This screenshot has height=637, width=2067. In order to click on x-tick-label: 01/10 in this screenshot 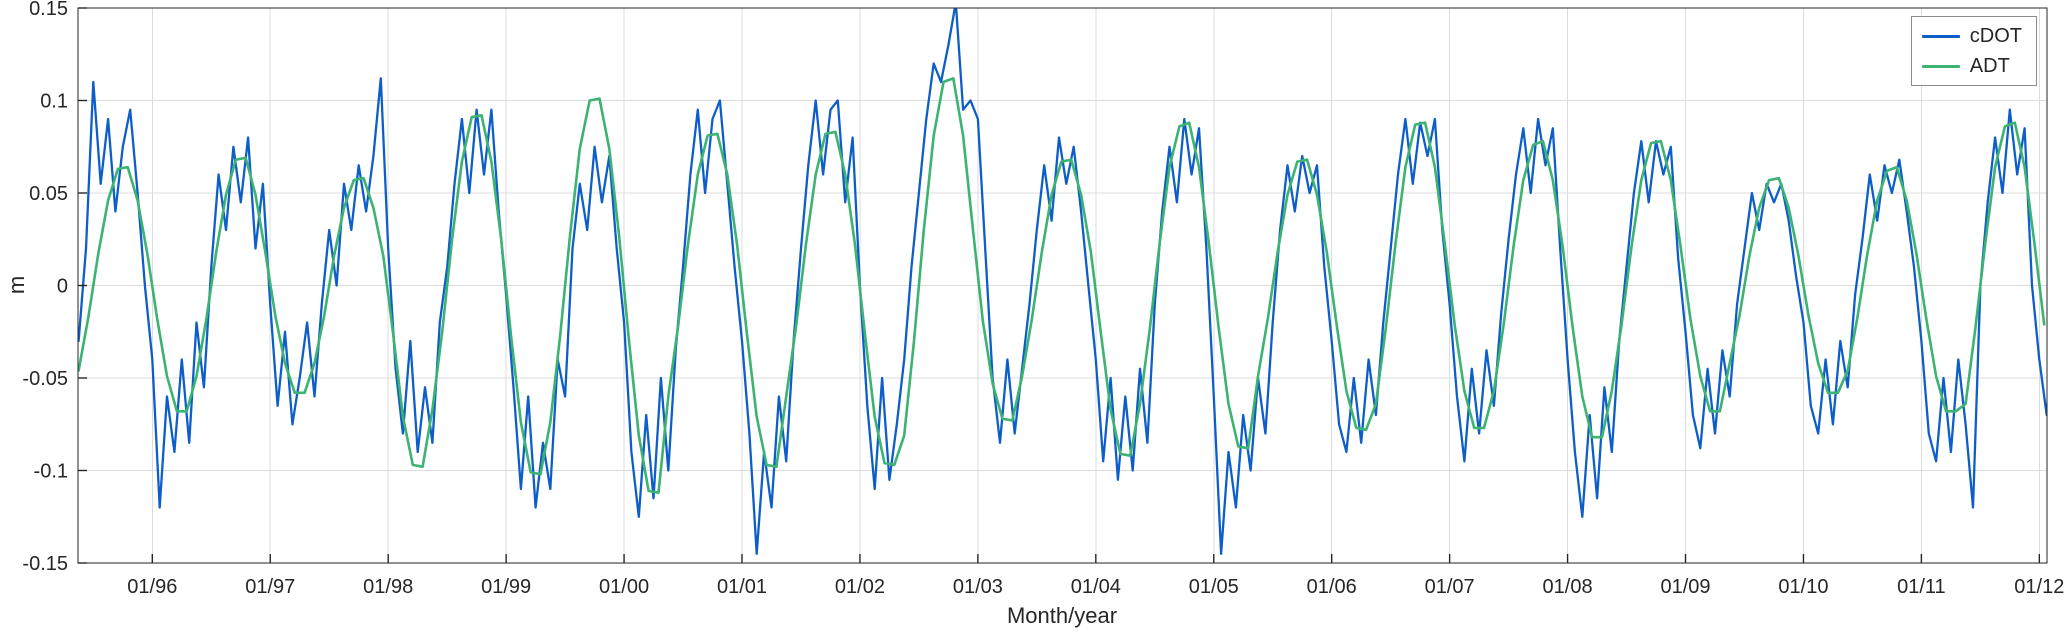, I will do `click(1803, 587)`.